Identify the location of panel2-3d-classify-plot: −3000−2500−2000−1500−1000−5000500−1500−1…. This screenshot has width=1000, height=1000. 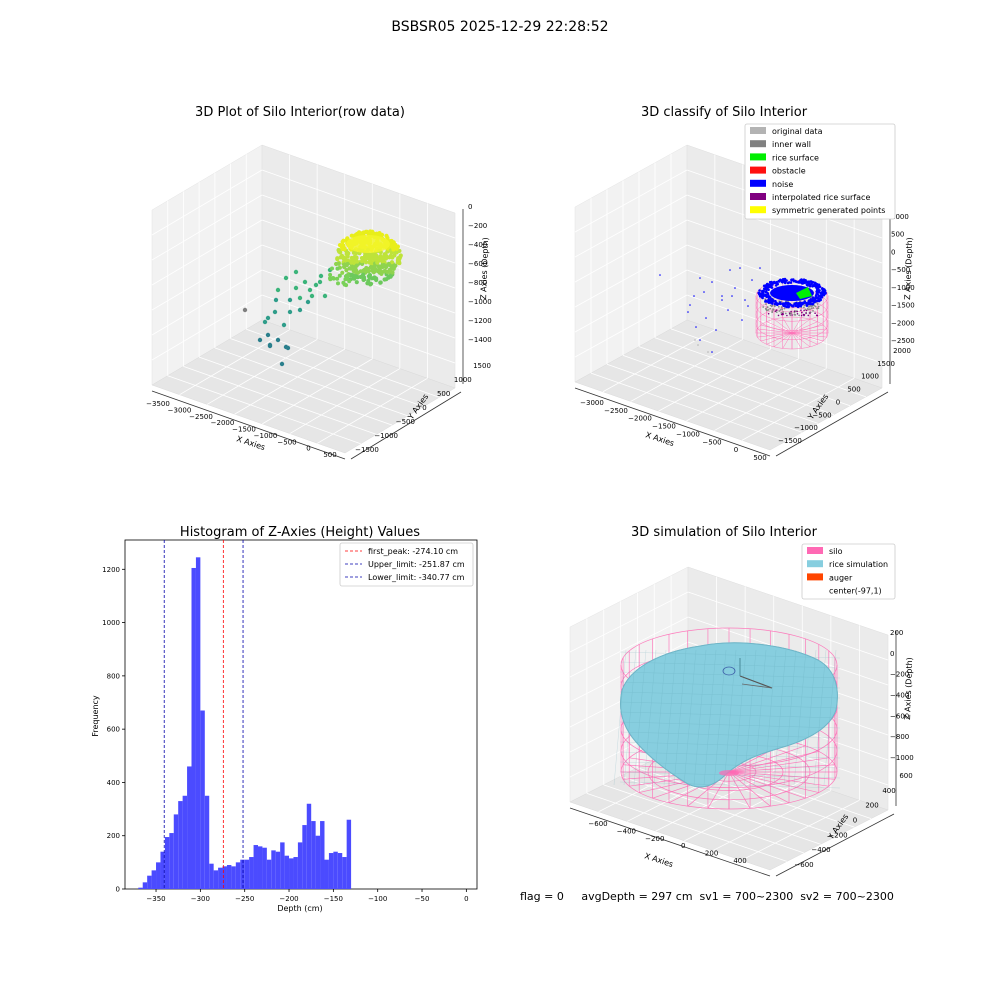
(744, 292).